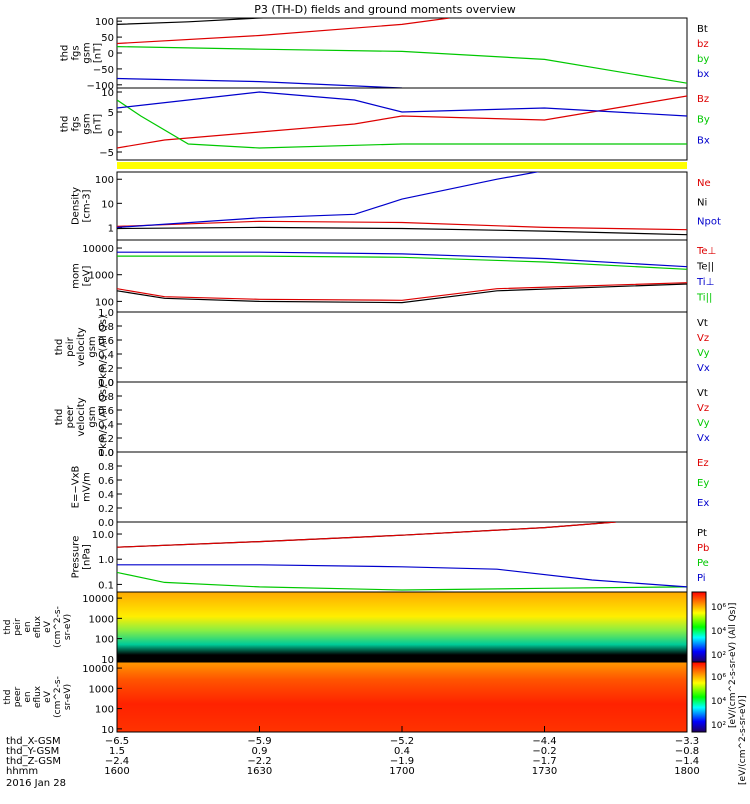 This screenshot has height=804, width=750. I want to click on legend-entry: bx, so click(703, 74).